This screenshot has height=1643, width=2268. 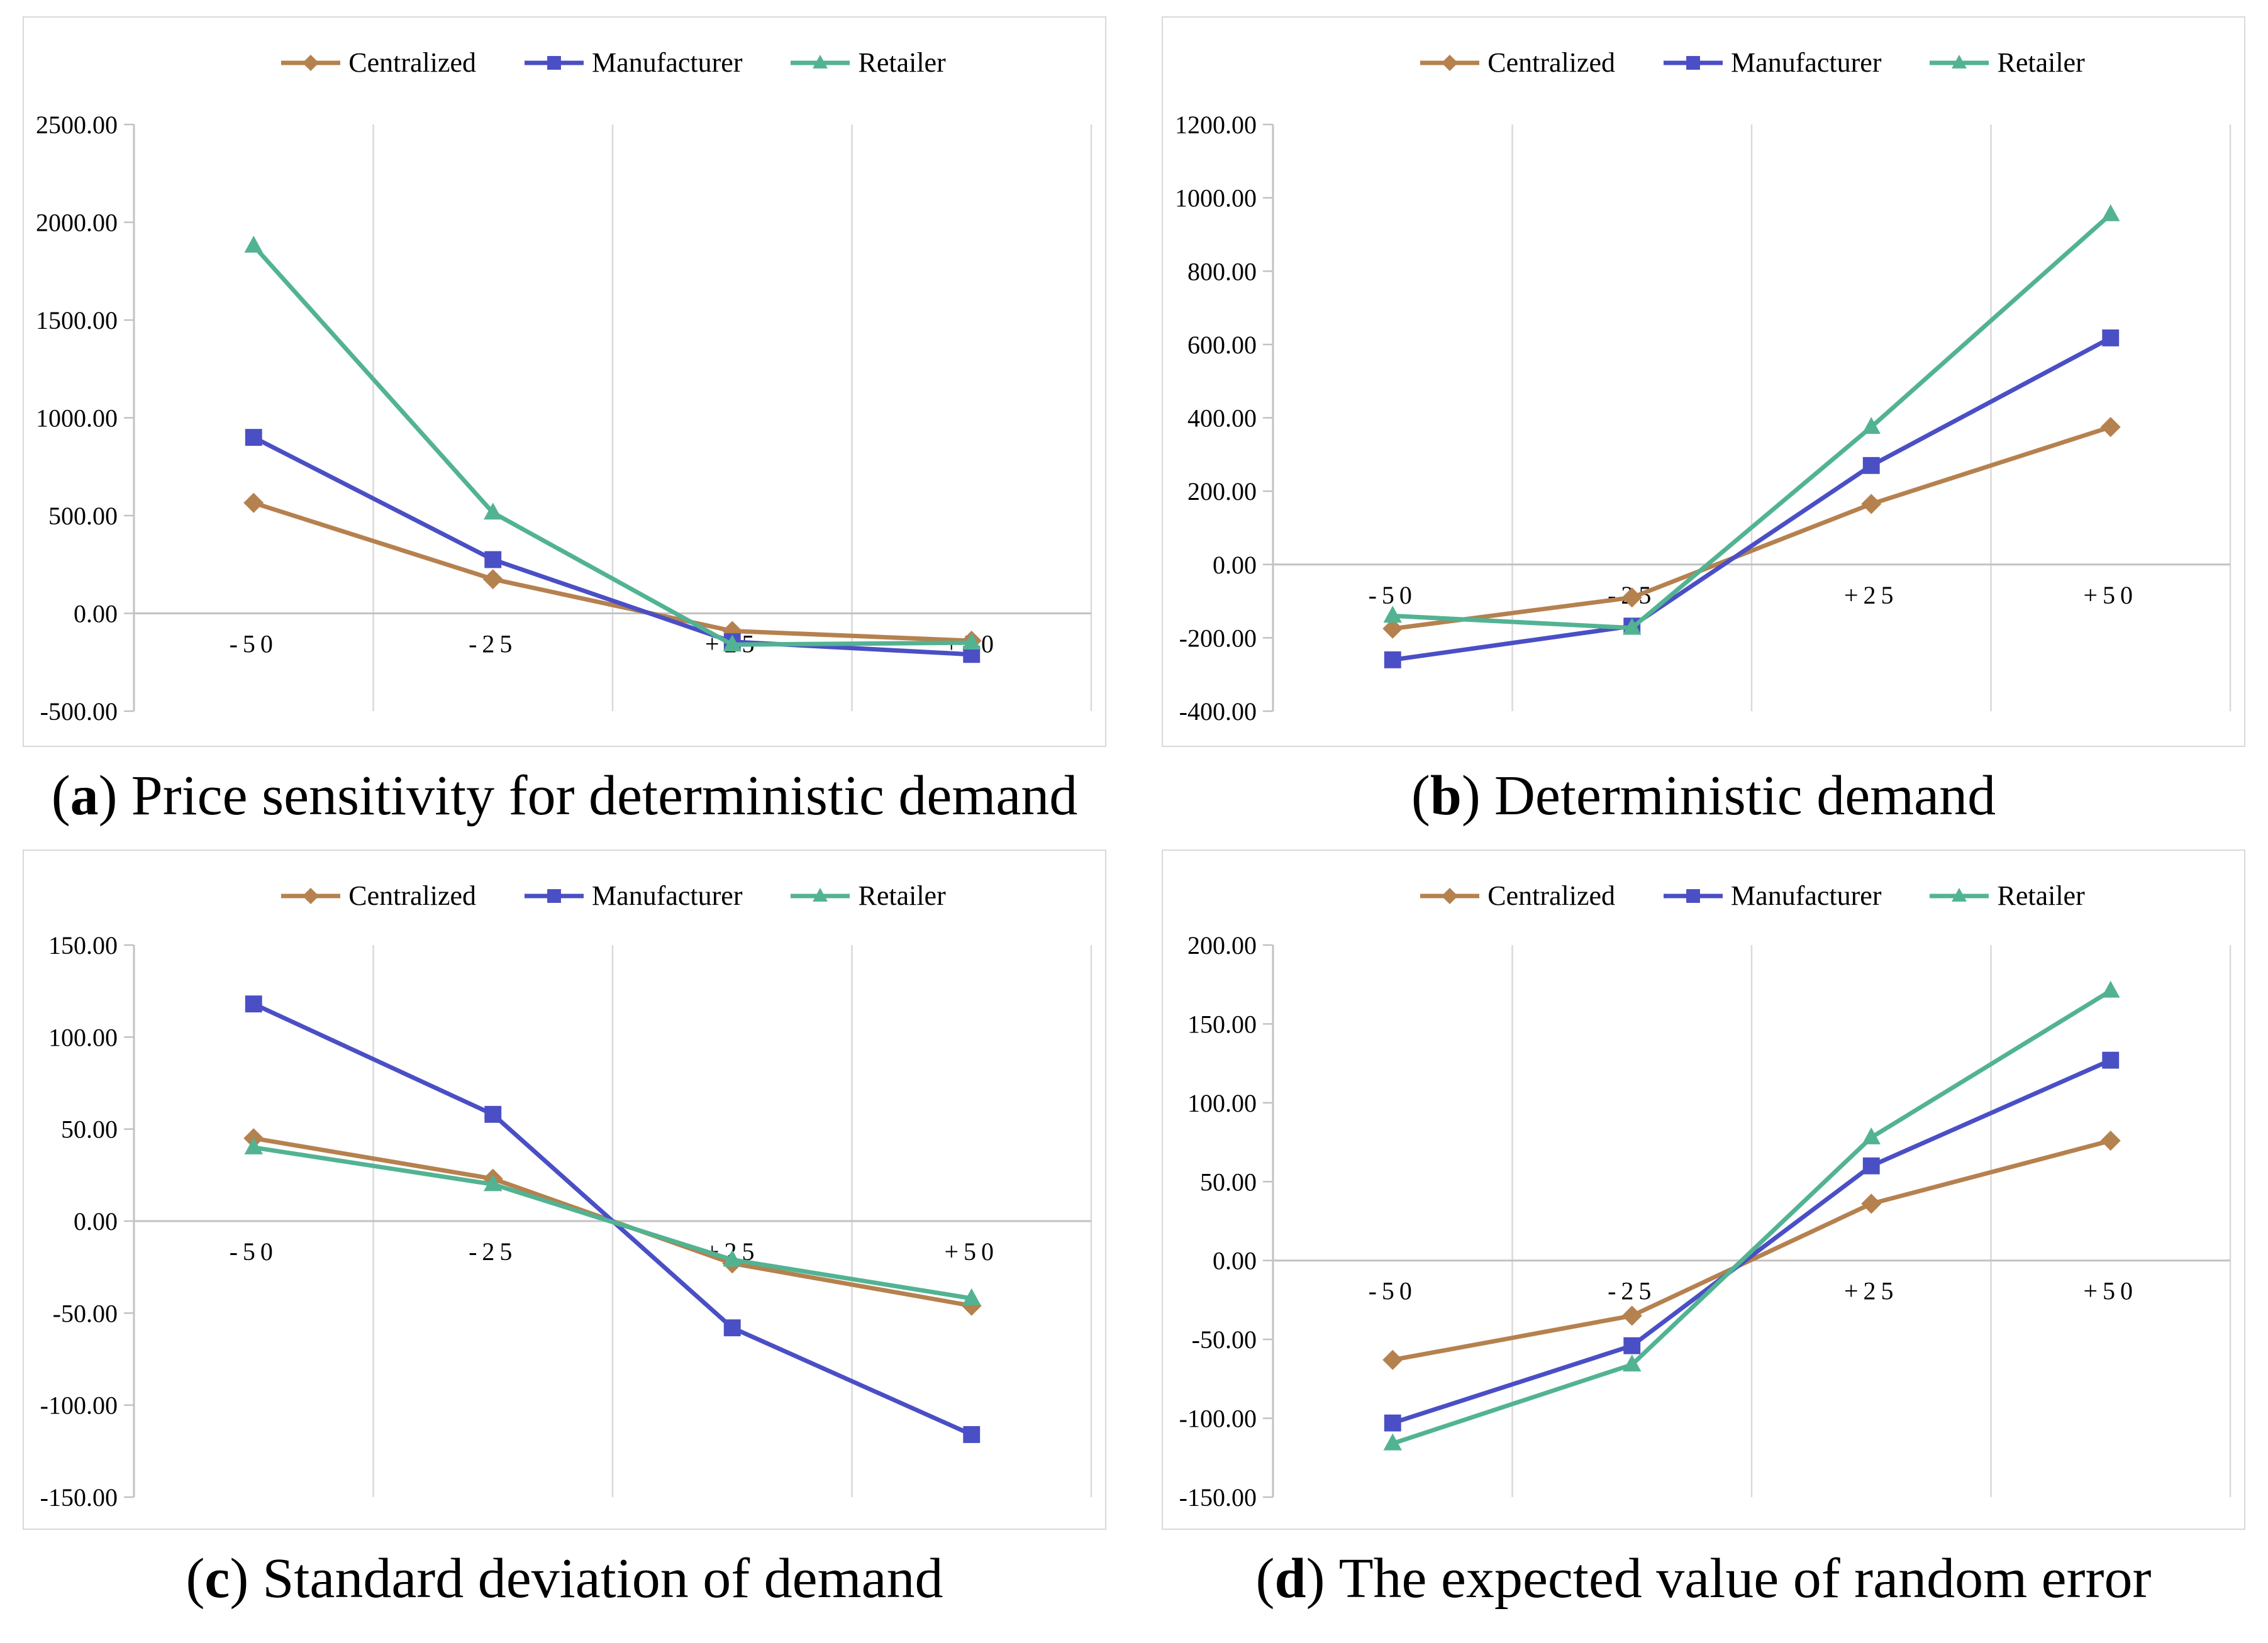 I want to click on y-tick-label: 1200.00, so click(x=1216, y=125).